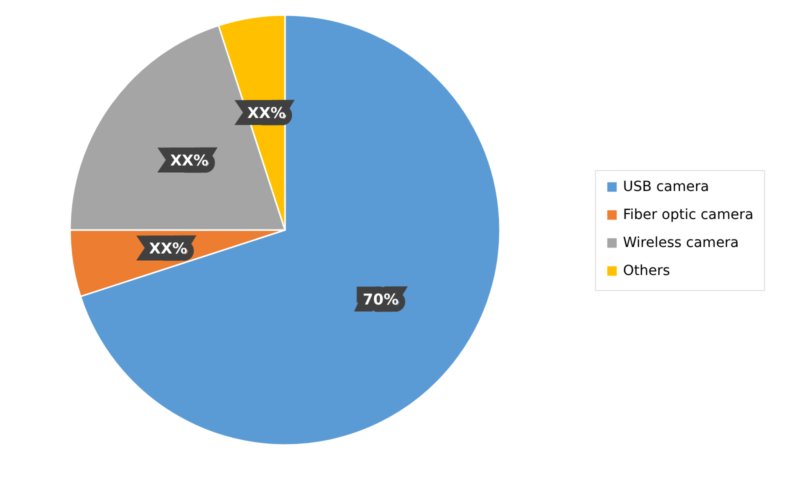 This screenshot has height=482, width=800. Describe the element at coordinates (681, 243) in the screenshot. I see `legend-label: Wireless camera` at that location.